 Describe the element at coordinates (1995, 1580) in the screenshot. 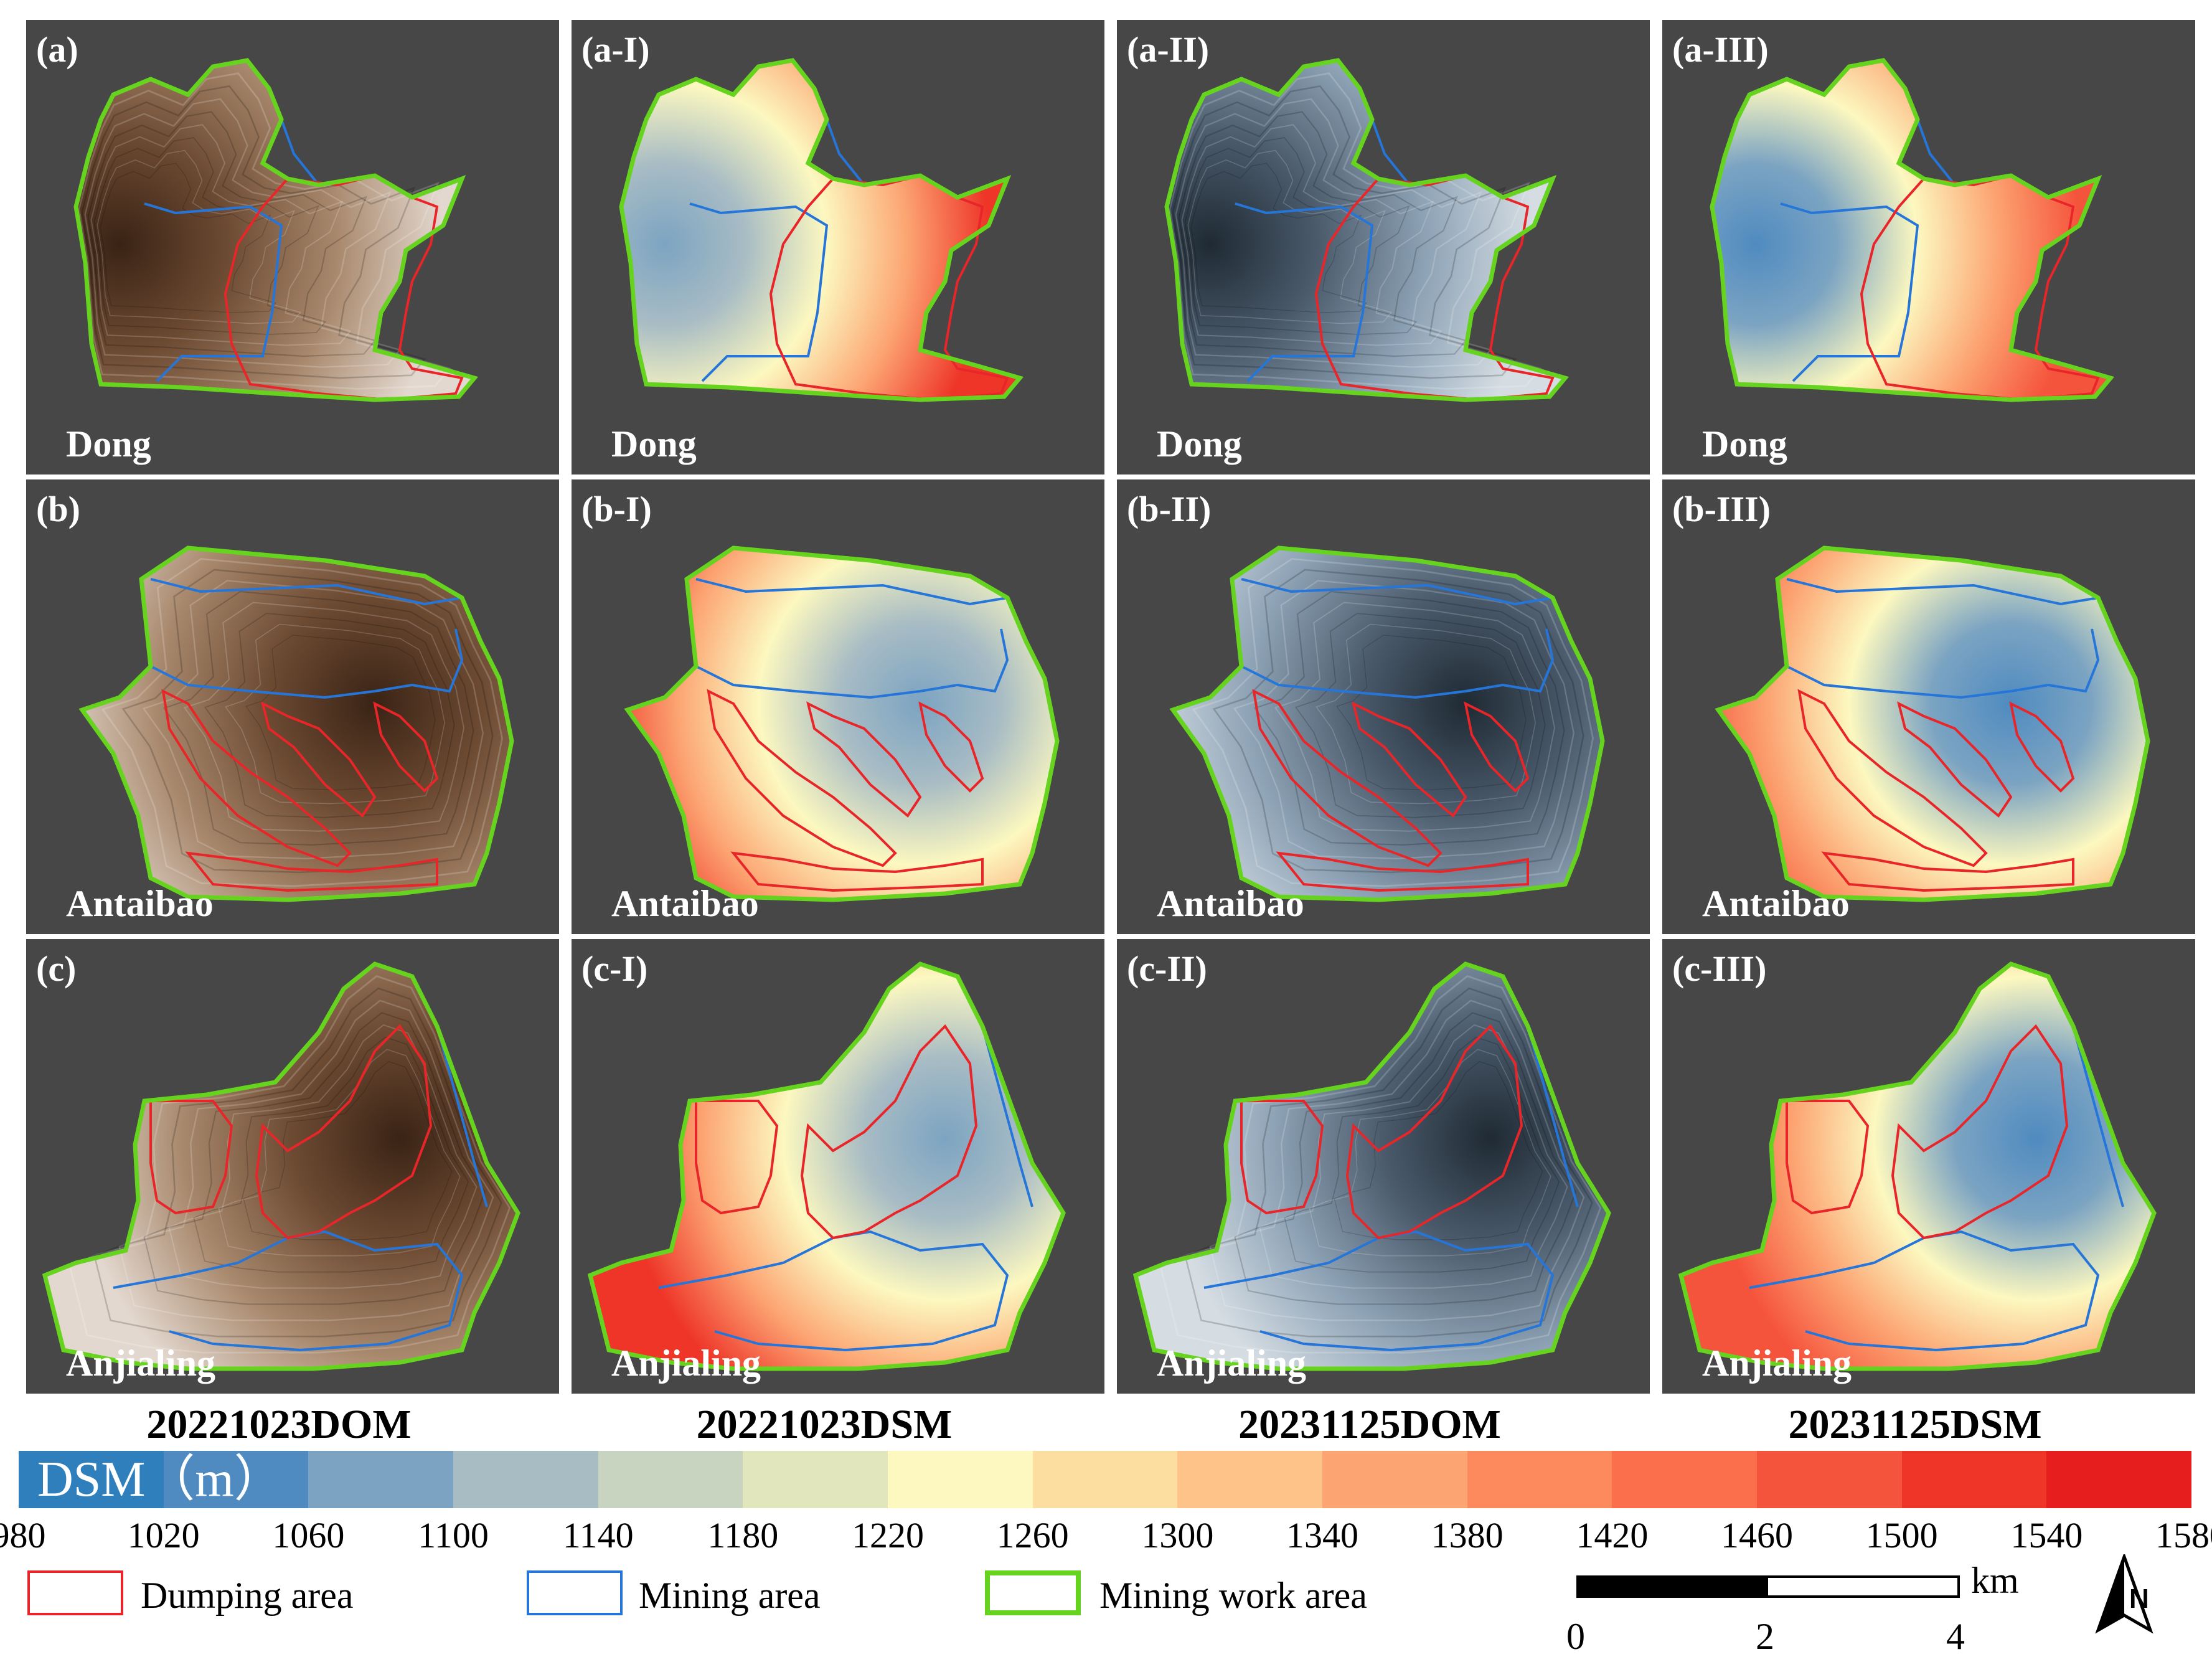

I see `scale-unit: km` at that location.